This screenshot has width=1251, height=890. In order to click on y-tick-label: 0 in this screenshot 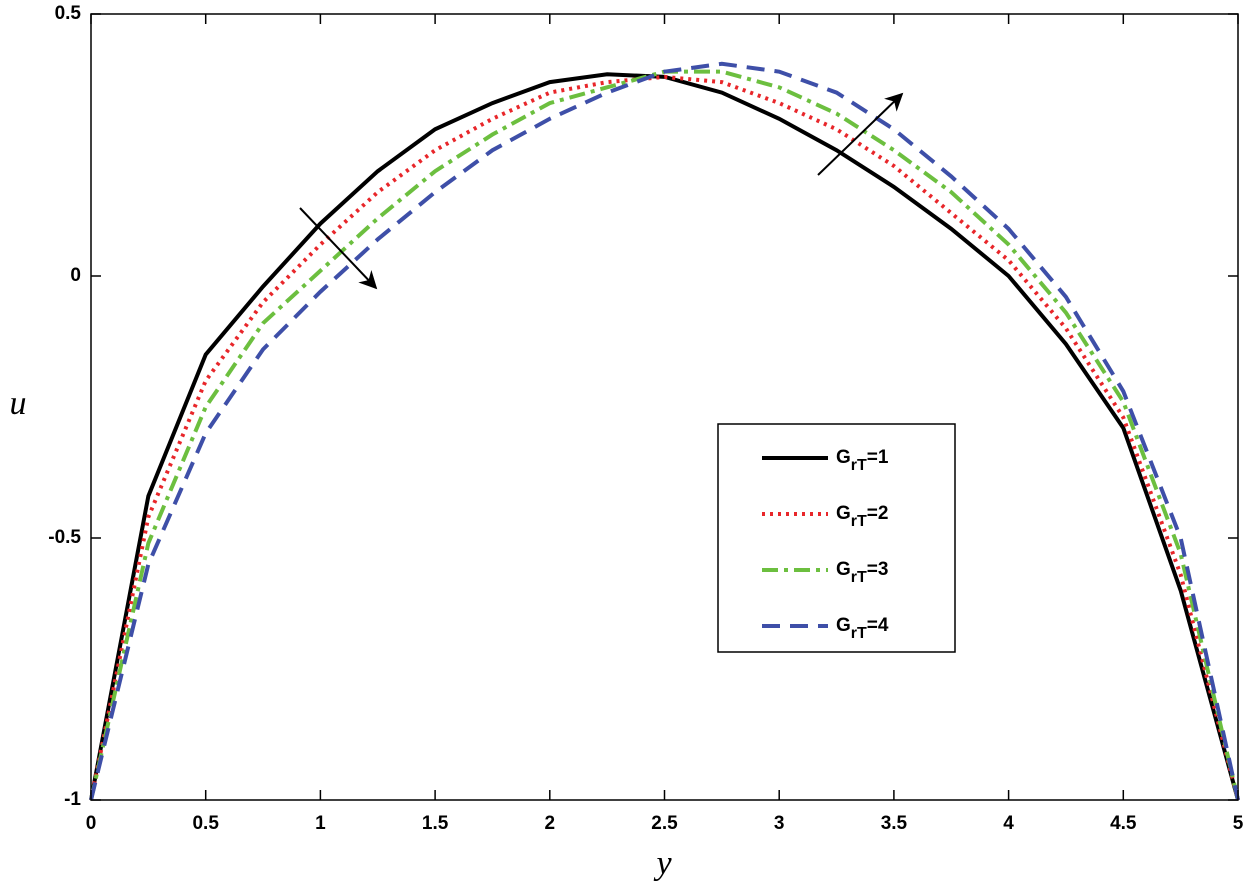, I will do `click(75, 275)`.